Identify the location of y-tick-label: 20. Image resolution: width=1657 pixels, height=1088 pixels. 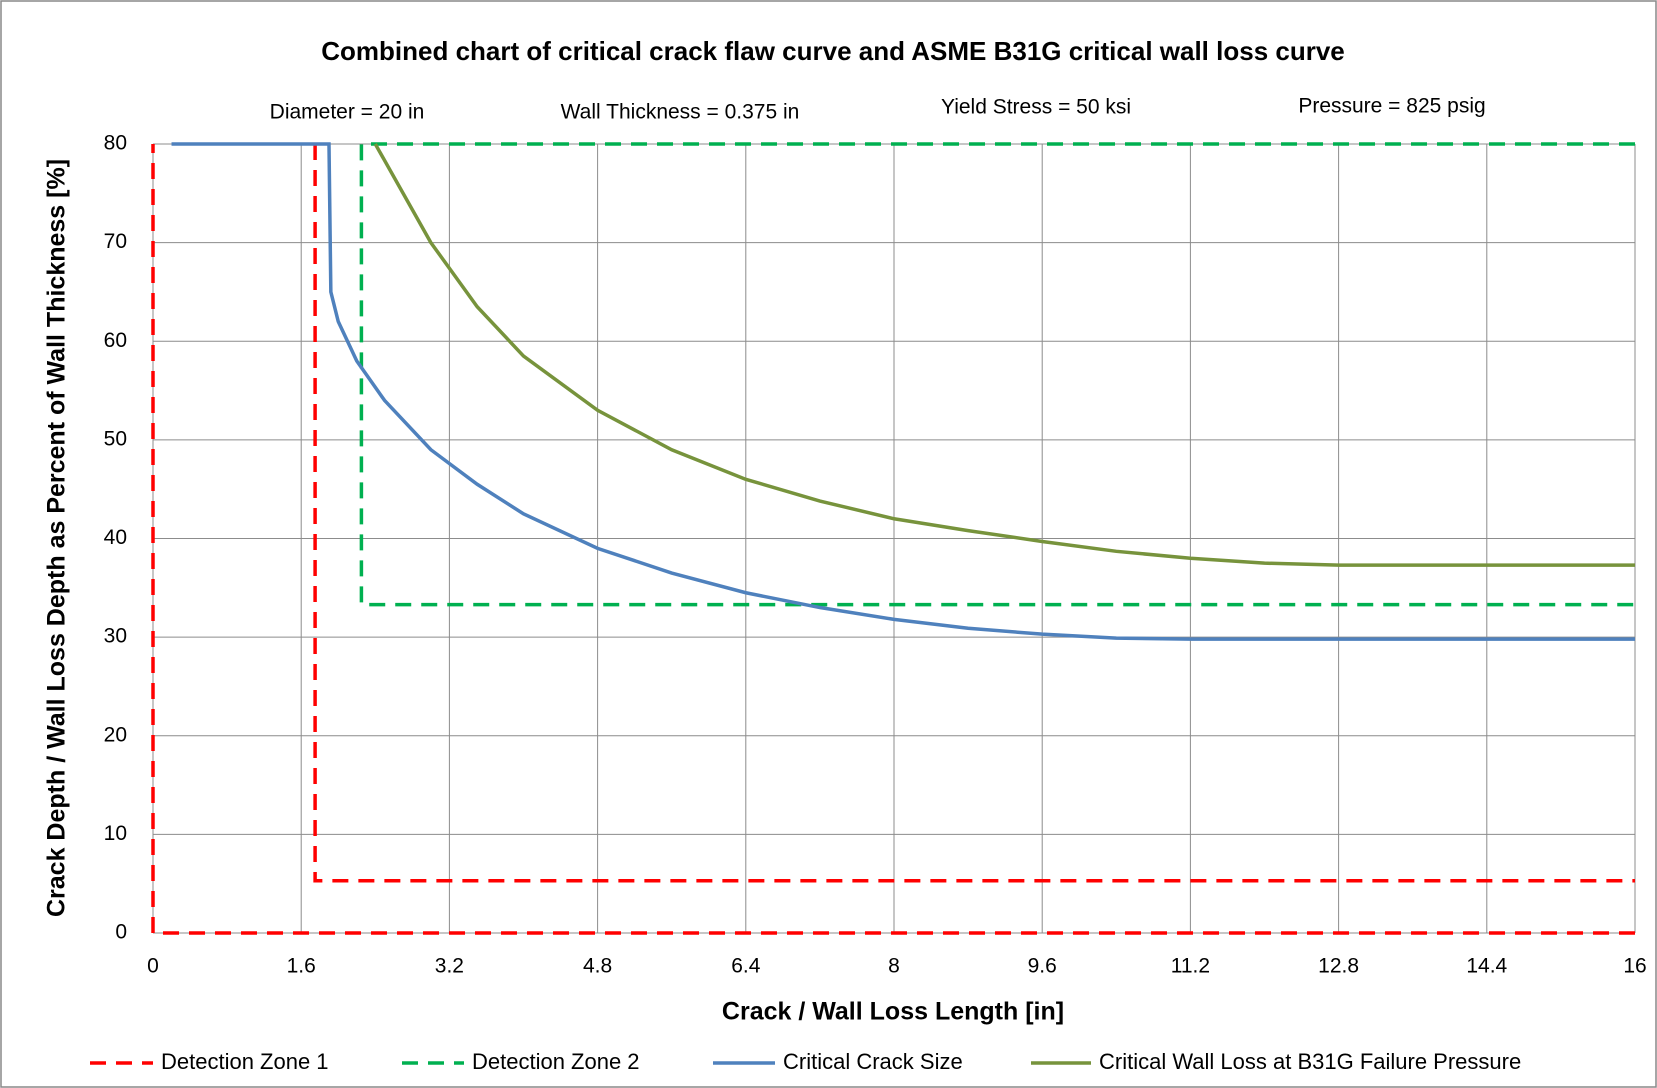
(115, 734).